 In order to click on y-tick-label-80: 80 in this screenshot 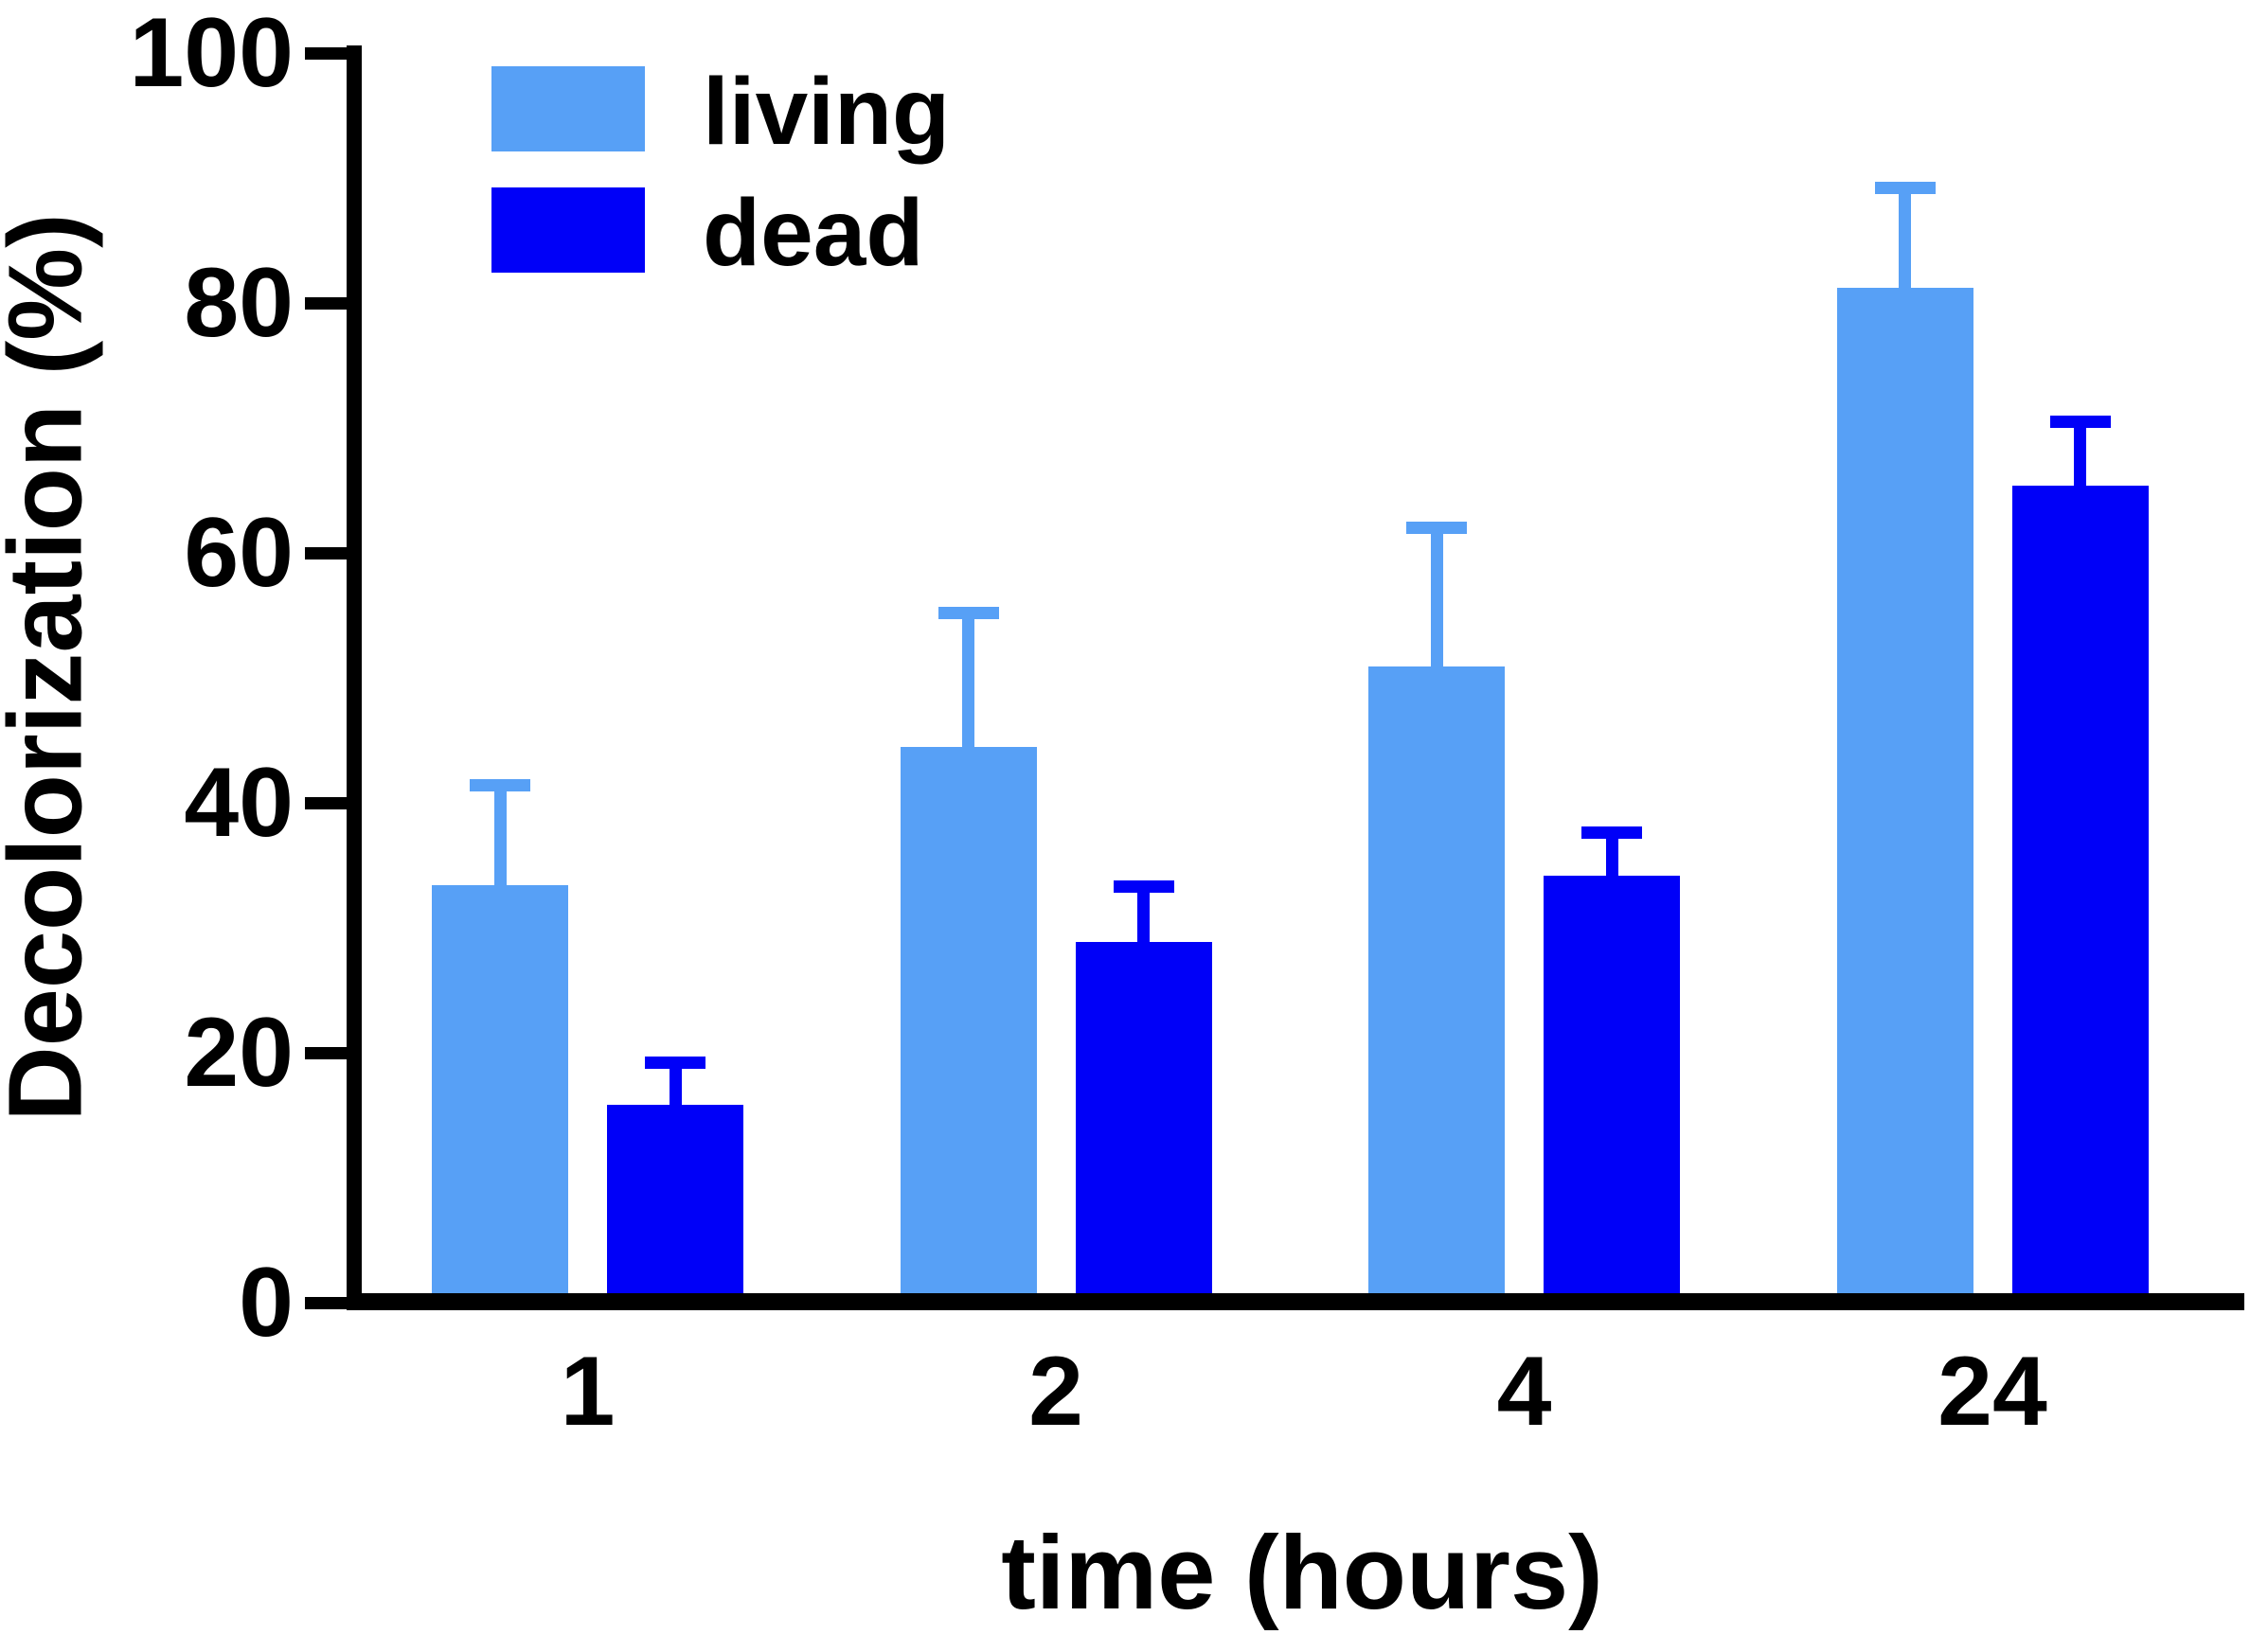, I will do `click(239, 303)`.